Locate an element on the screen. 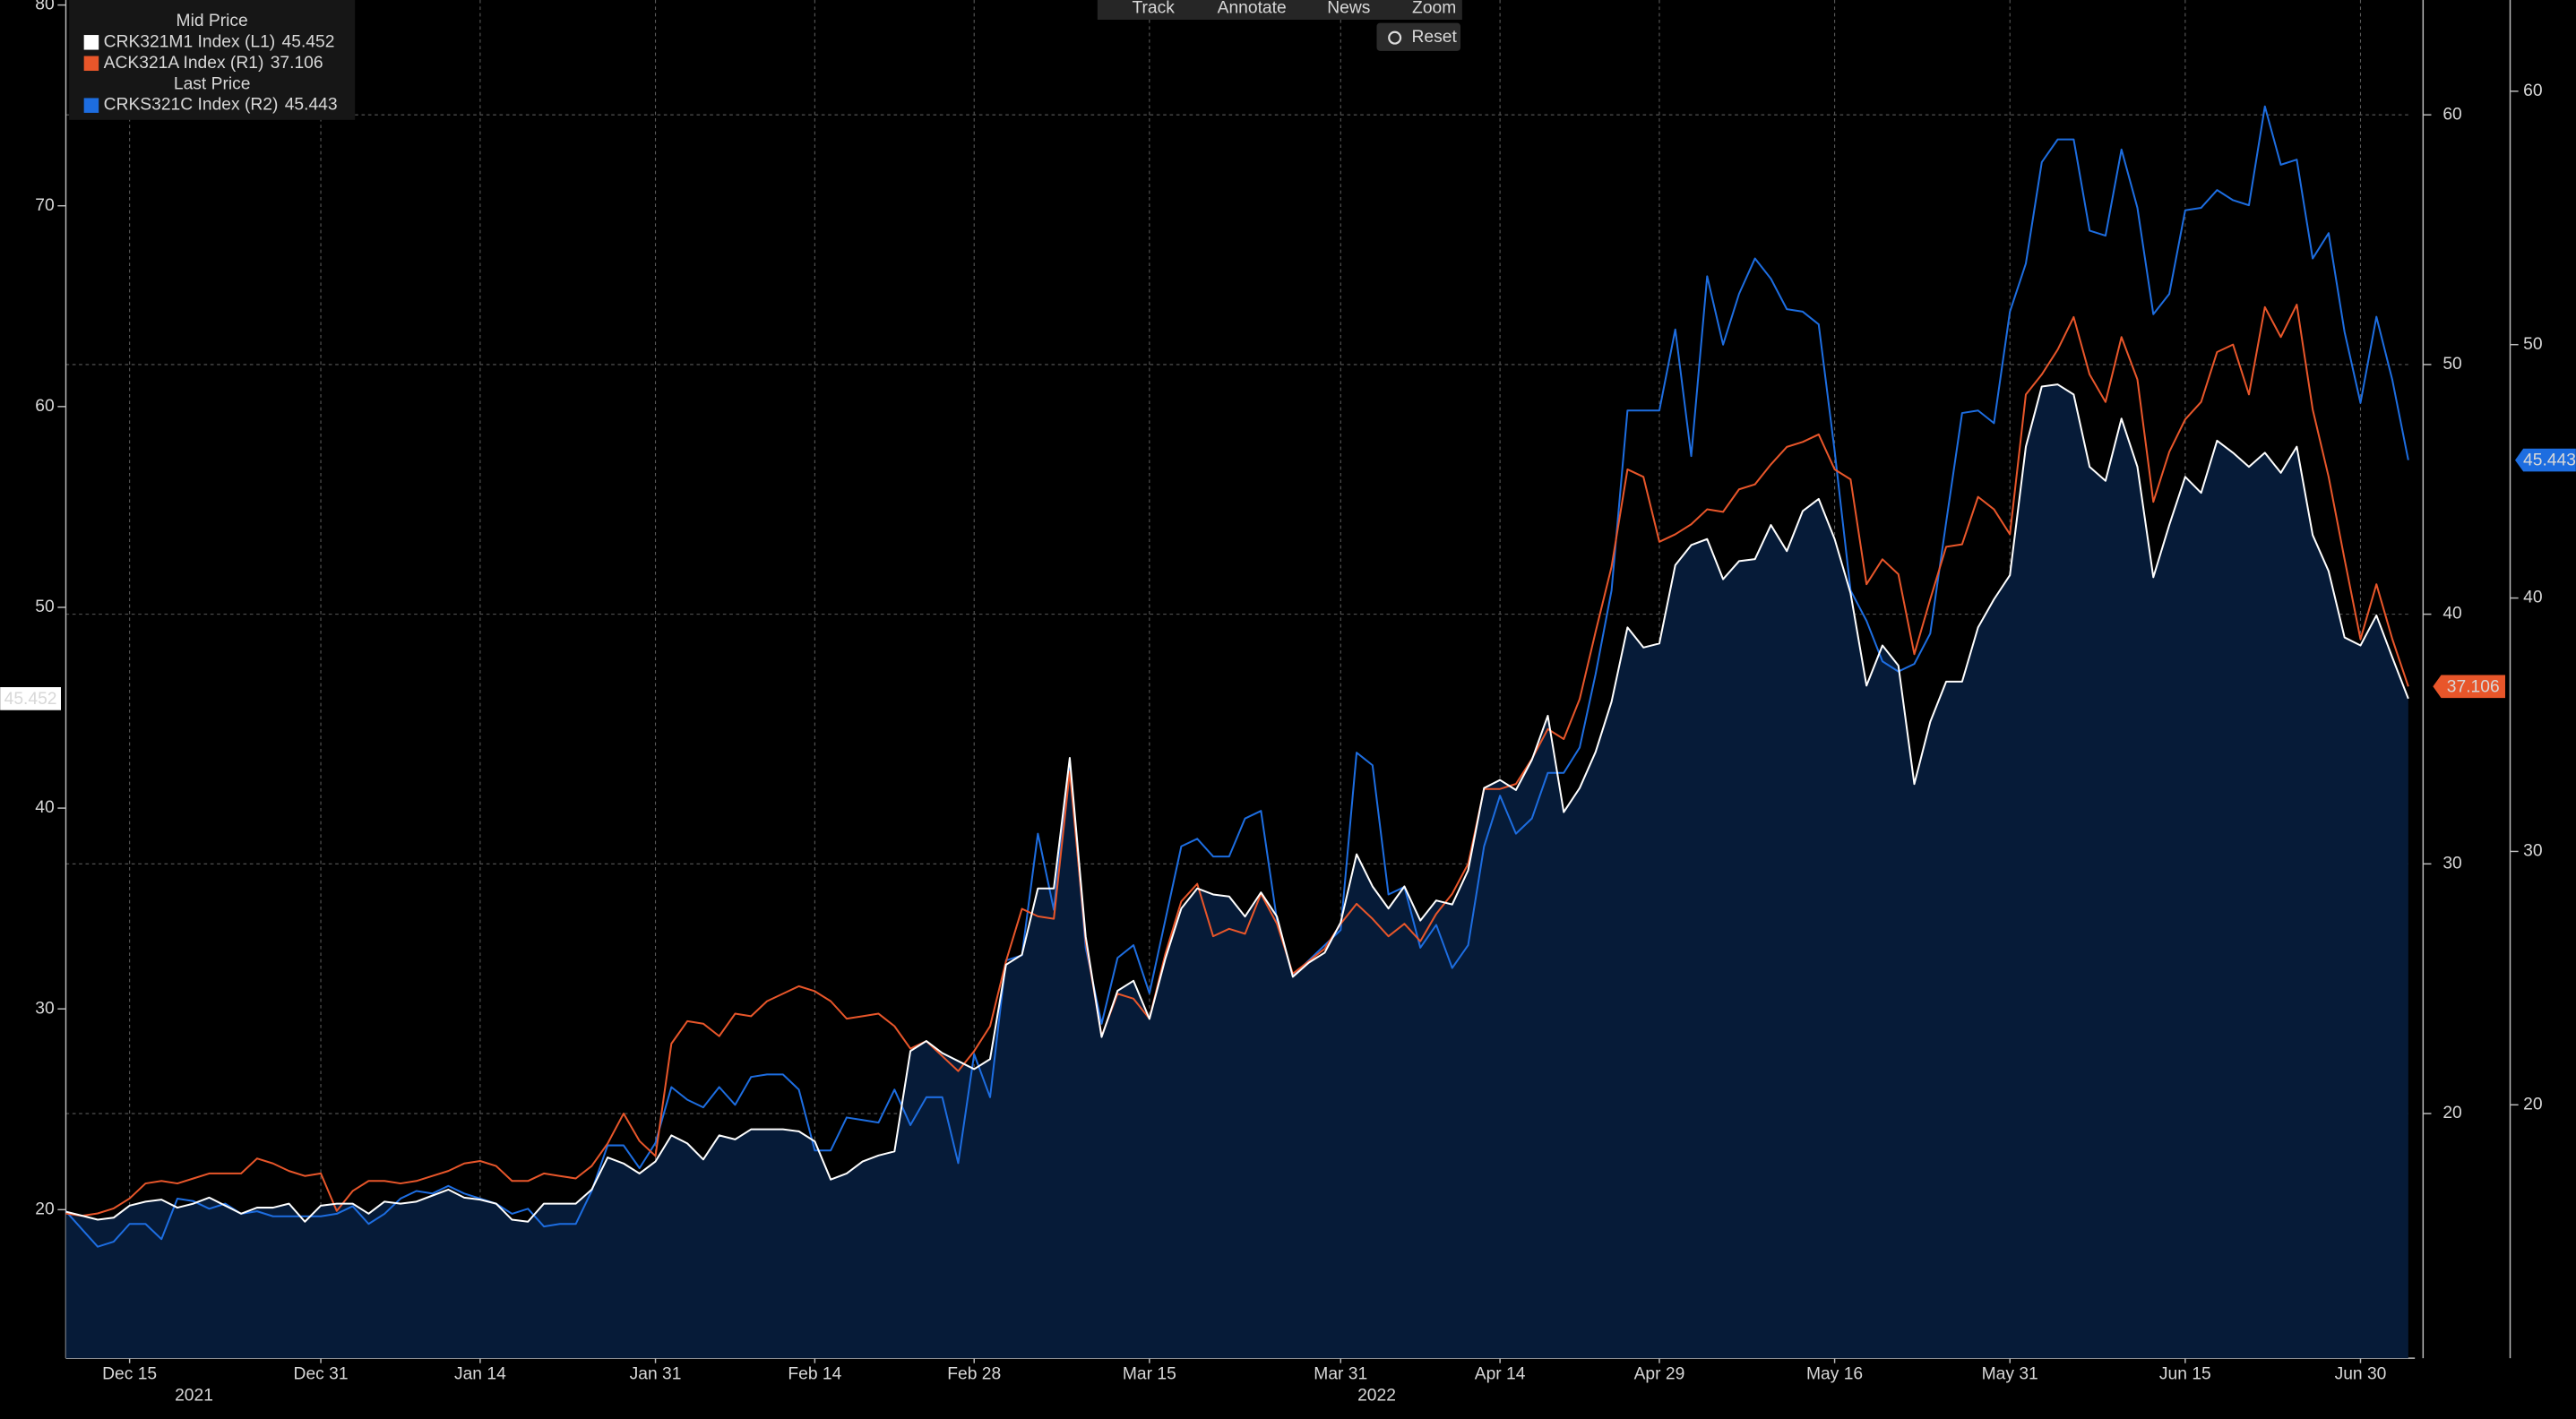 This screenshot has height=1419, width=2576. last-value-label: 45.443 is located at coordinates (2550, 461).